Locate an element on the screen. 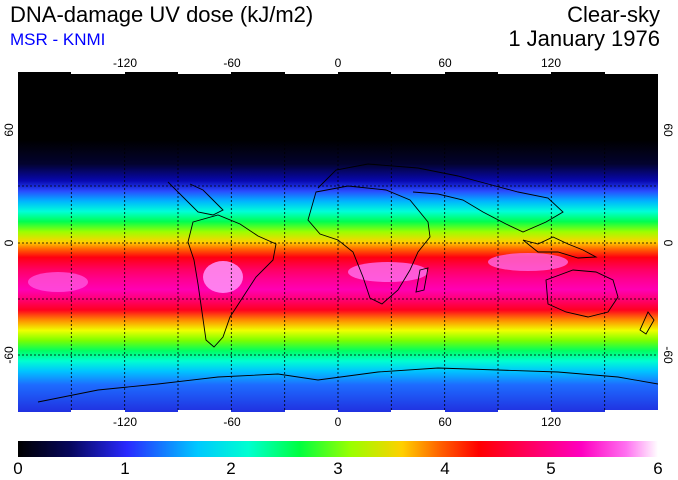 The image size is (678, 480). colorbar-label: 5 is located at coordinates (551, 468).